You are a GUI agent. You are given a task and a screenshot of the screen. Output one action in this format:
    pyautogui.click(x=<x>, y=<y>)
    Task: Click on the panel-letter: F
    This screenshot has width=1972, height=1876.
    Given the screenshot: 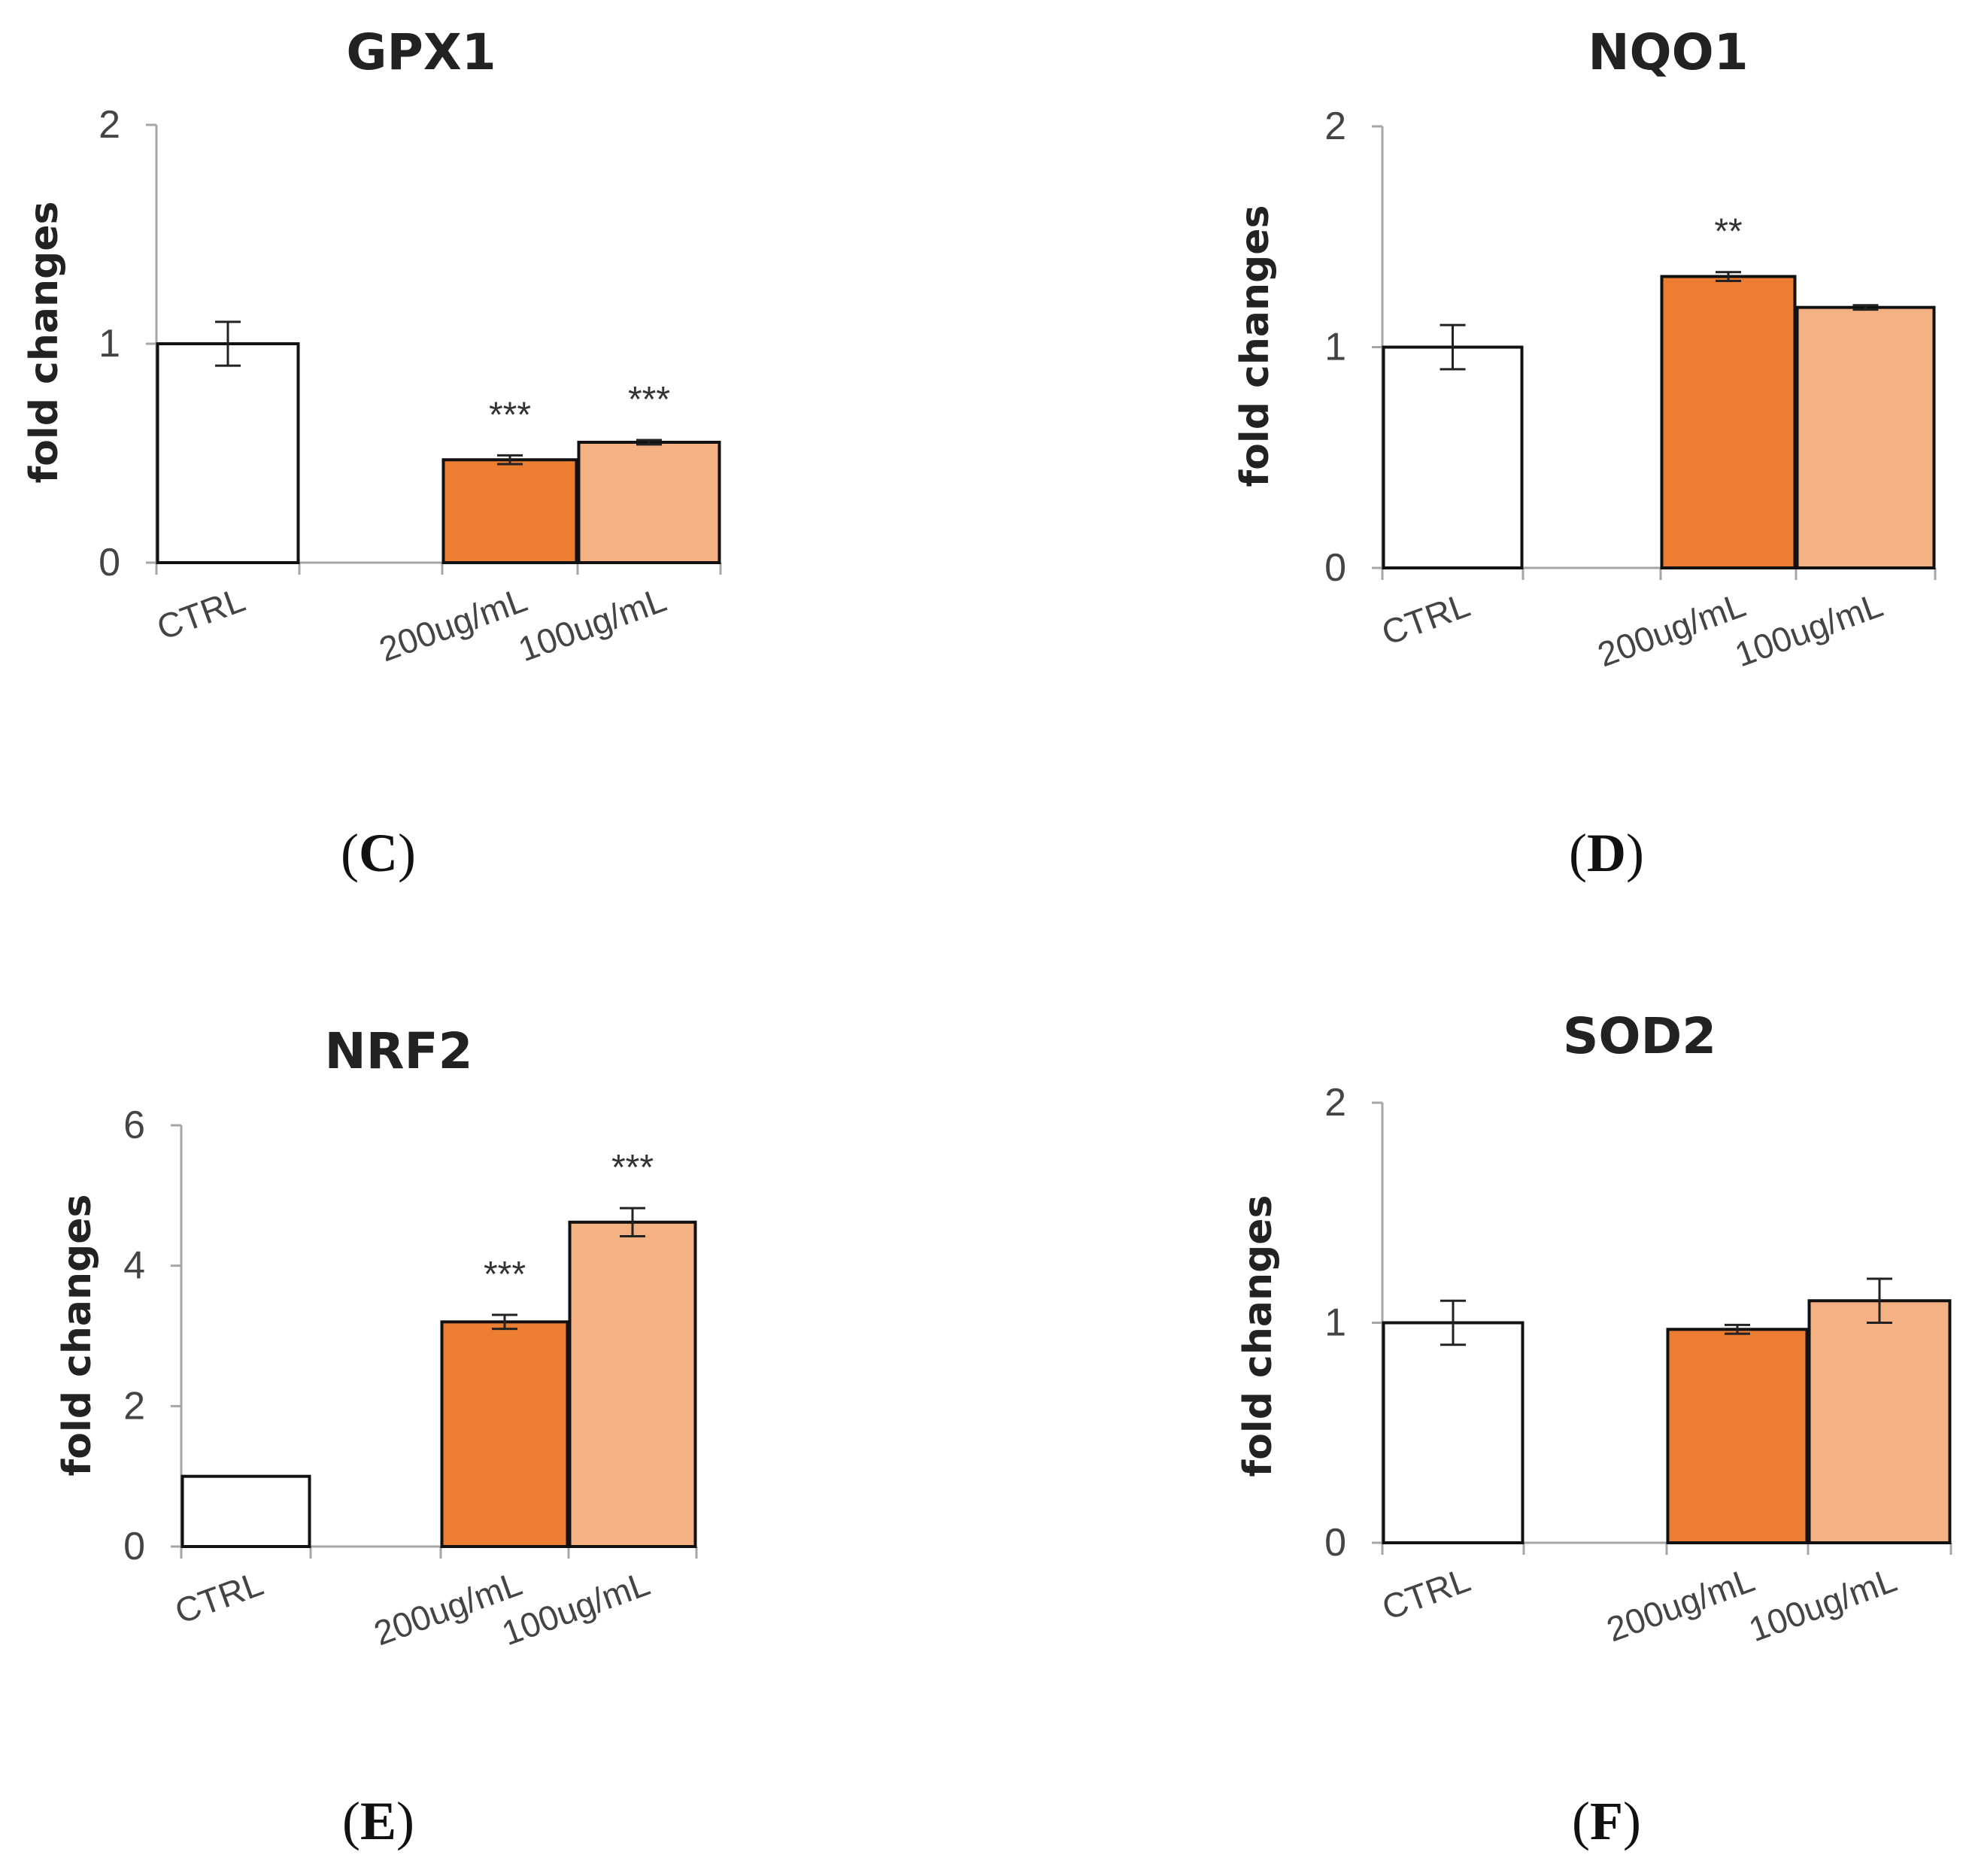 What is the action you would take?
    pyautogui.click(x=1606, y=1821)
    